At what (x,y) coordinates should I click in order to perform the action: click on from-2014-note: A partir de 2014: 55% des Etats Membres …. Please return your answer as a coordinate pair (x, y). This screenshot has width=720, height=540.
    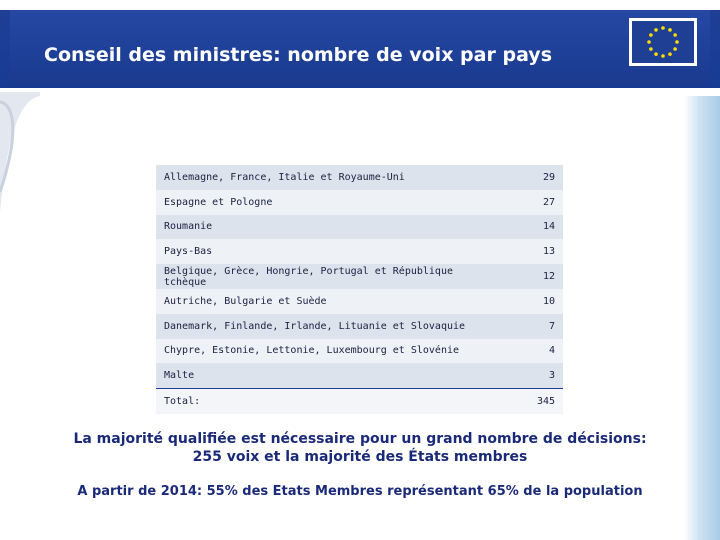
    Looking at the image, I should click on (360, 491).